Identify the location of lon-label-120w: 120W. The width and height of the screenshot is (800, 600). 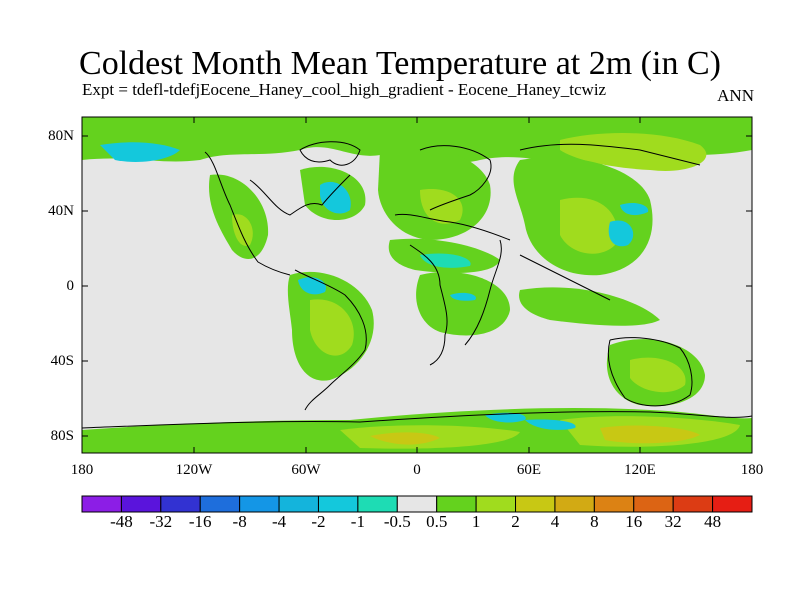
(194, 470).